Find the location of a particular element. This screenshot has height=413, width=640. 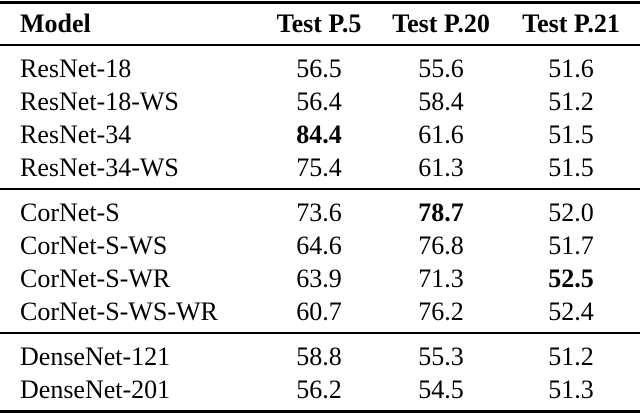

table-row-cornet-s: CorNet-S 73.6 78.7 52.0 is located at coordinates (320, 209).